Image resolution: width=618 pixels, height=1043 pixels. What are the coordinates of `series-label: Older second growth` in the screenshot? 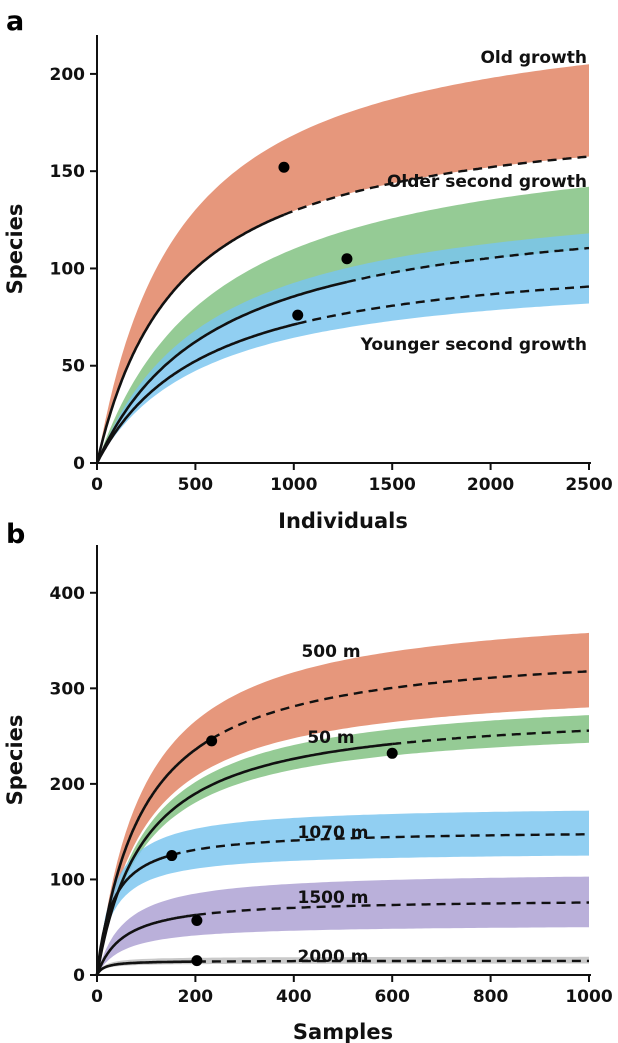 It's located at (487, 182).